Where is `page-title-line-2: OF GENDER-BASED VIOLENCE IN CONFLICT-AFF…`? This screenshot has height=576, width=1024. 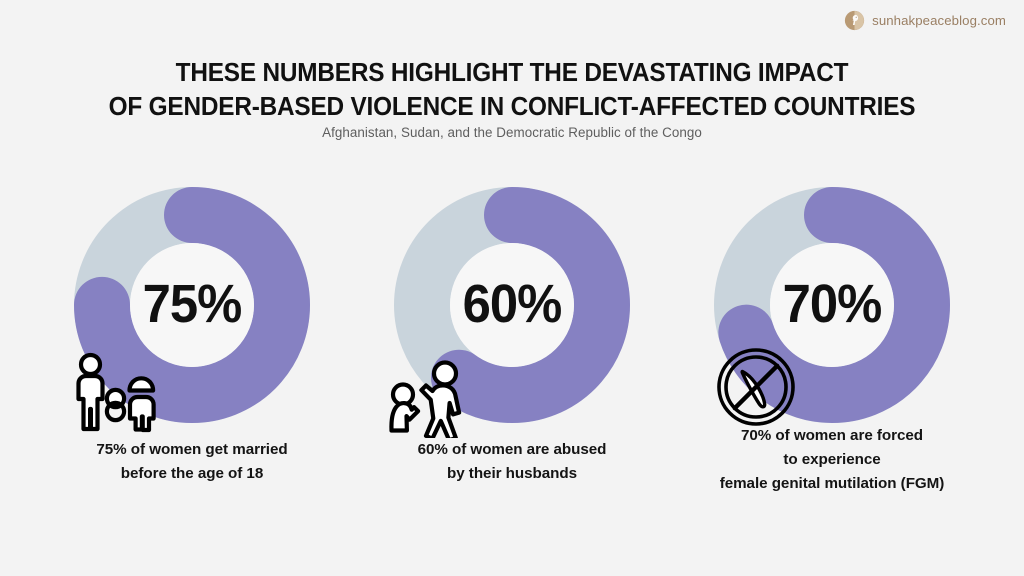 page-title-line-2: OF GENDER-BASED VIOLENCE IN CONFLICT-AFF… is located at coordinates (512, 107).